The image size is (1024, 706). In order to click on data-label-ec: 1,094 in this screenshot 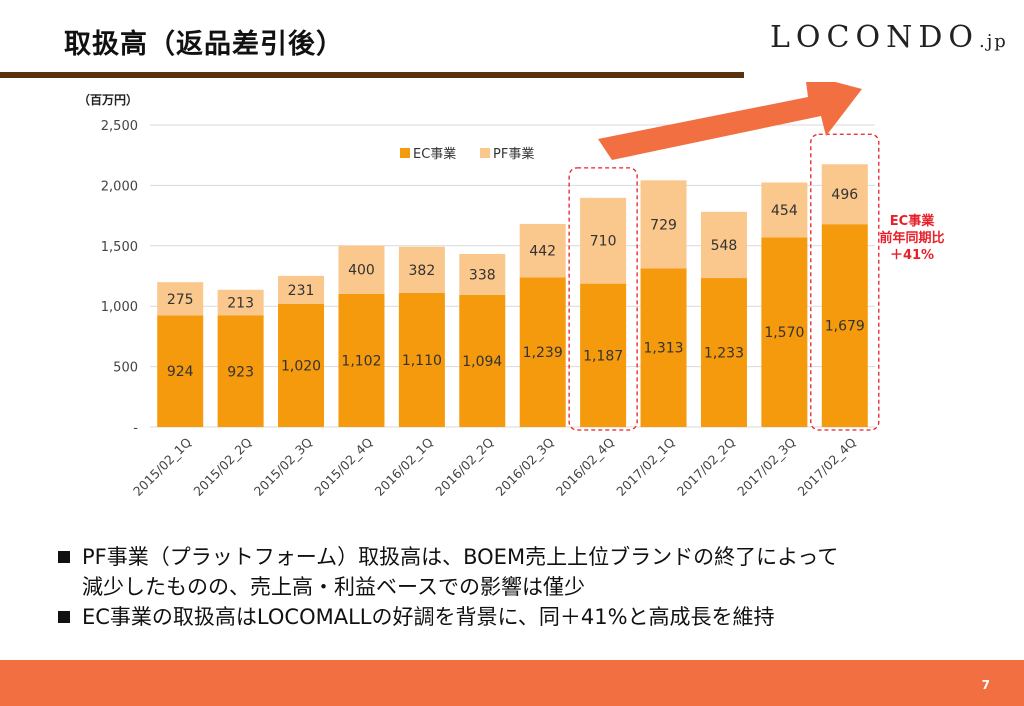, I will do `click(482, 362)`.